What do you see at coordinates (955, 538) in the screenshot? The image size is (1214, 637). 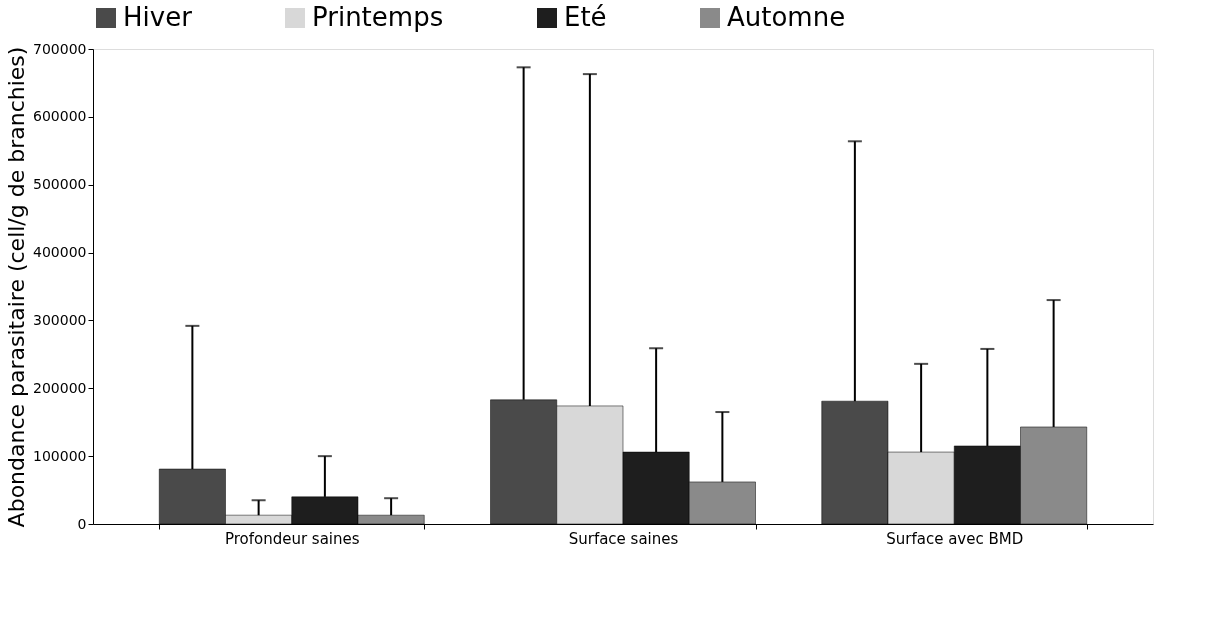 I see `x-tick-label: Surface avec BMD` at bounding box center [955, 538].